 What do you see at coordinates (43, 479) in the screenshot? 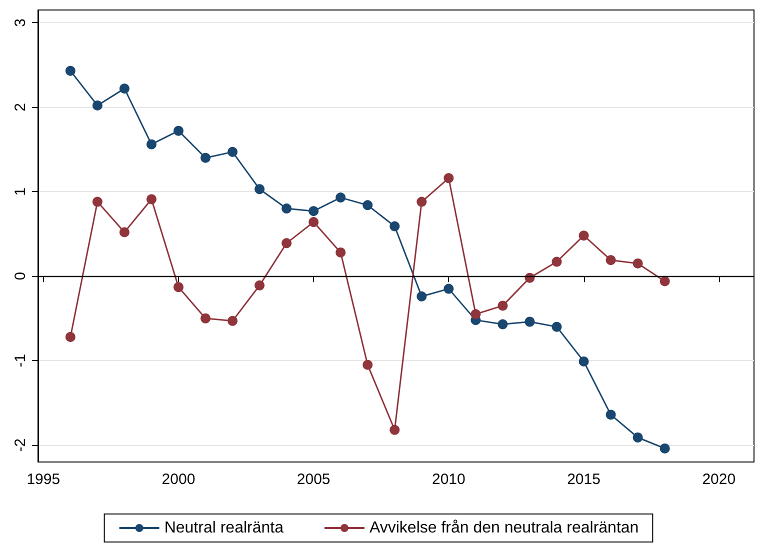
I see `x-tick-label: 1995` at bounding box center [43, 479].